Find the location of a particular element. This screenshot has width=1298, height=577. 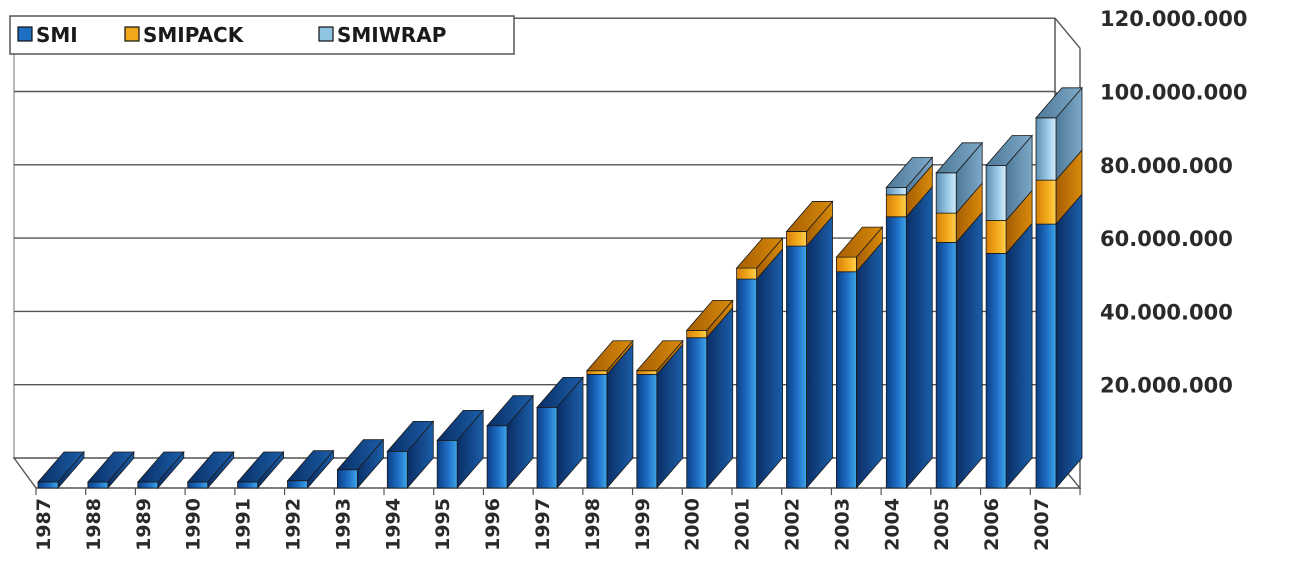

x-tick-label: 1987 is located at coordinates (44, 524).